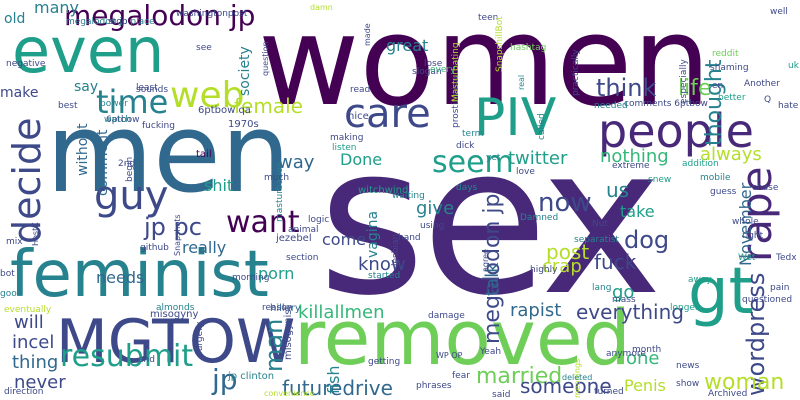  Describe the element at coordinates (360, 90) in the screenshot. I see `cloud-word: read` at that location.